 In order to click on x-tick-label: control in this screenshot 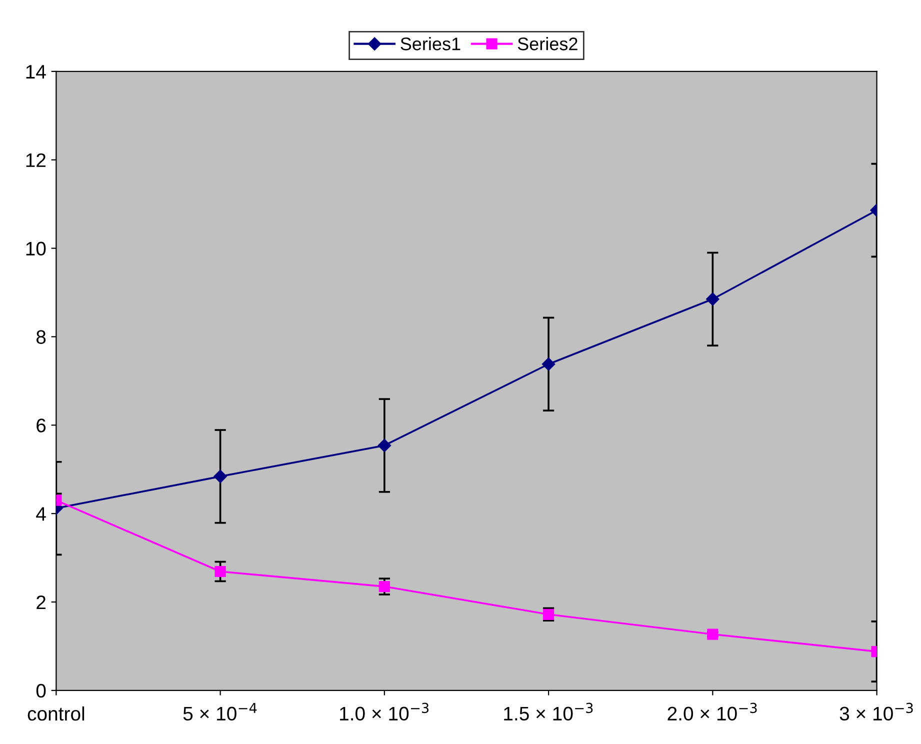, I will do `click(56, 713)`.